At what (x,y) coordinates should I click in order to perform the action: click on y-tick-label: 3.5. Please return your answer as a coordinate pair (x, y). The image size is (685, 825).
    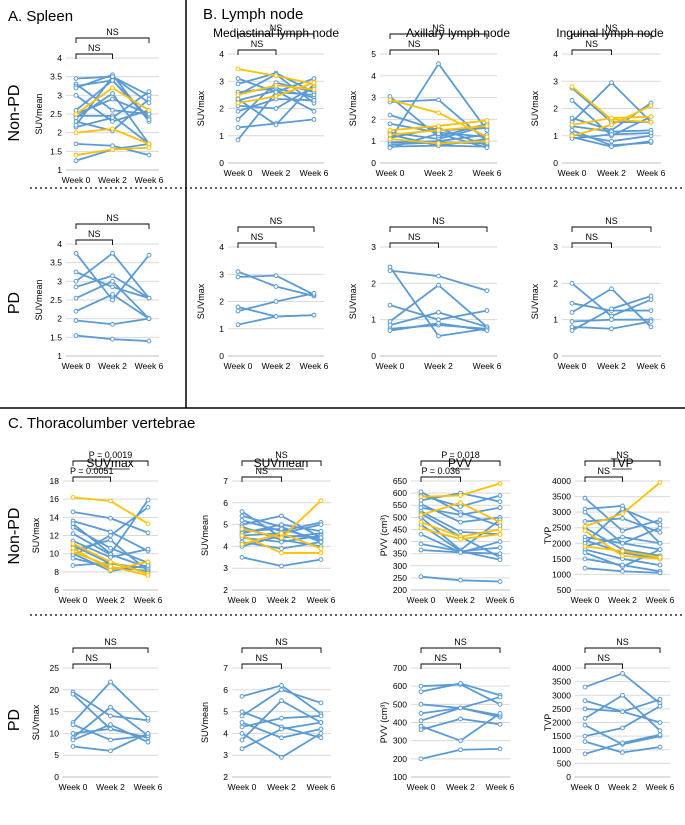
    Looking at the image, I should click on (56, 263).